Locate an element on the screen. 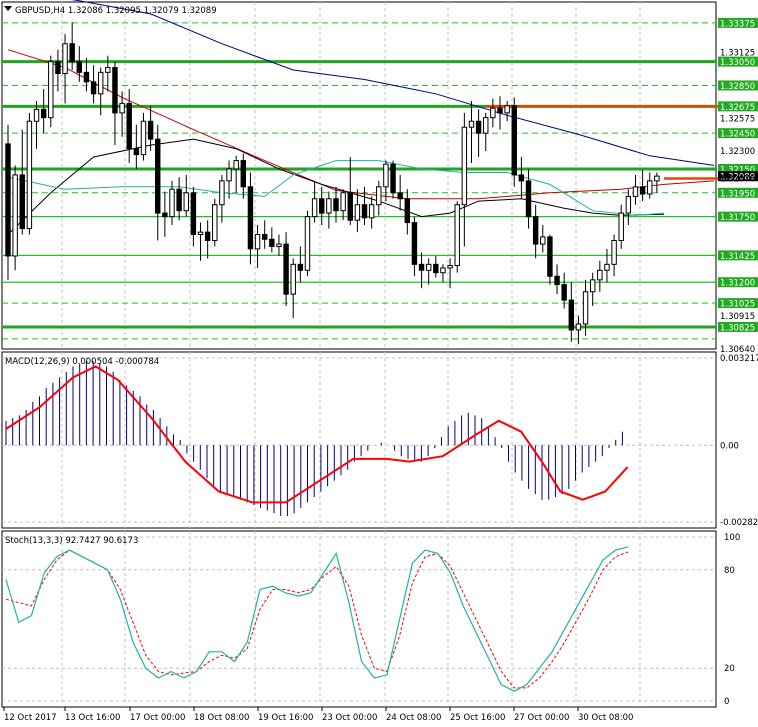 This screenshot has width=758, height=727. time-label: 12 Oct 2017 is located at coordinates (30, 718).